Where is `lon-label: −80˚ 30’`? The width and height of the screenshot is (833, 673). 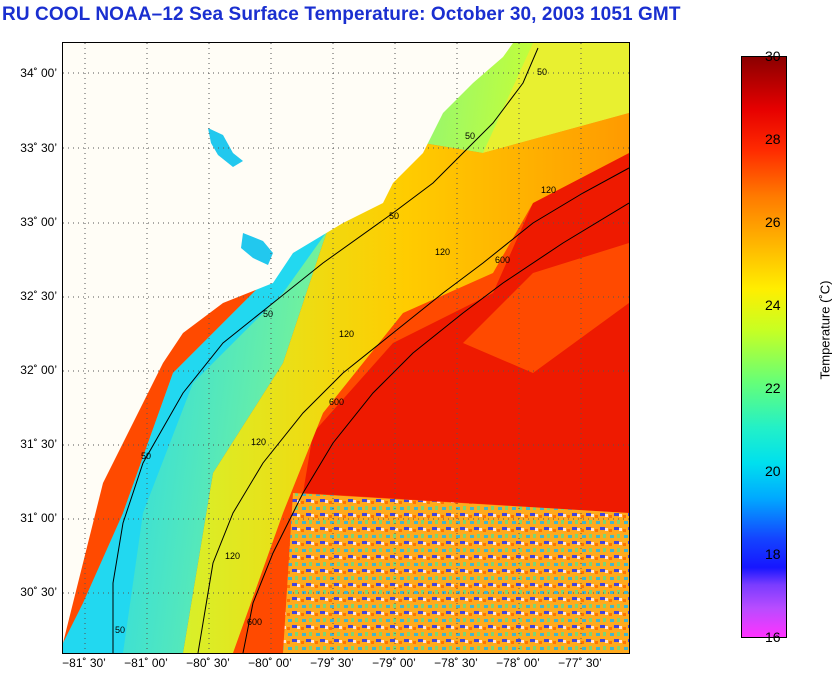 lon-label: −80˚ 30’ is located at coordinates (208, 663).